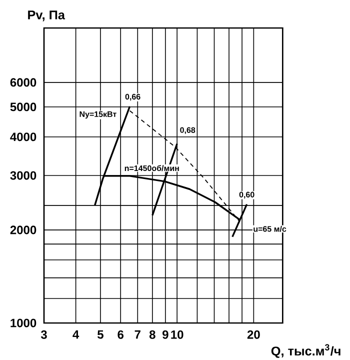  I want to click on annotation: 0,60, so click(246, 195).